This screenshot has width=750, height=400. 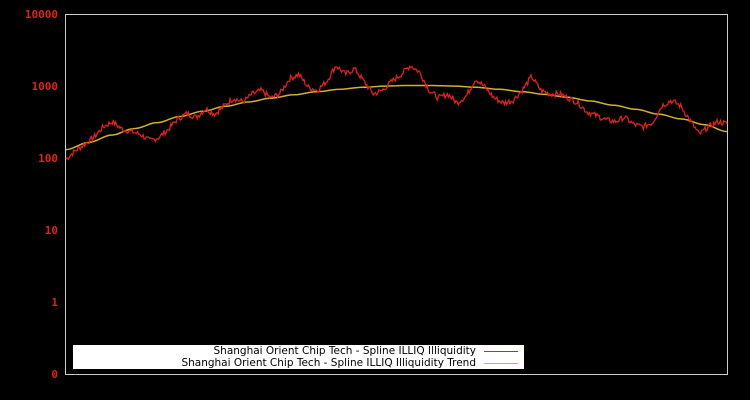 I want to click on legend-swatch-illiquidity, so click(x=501, y=351).